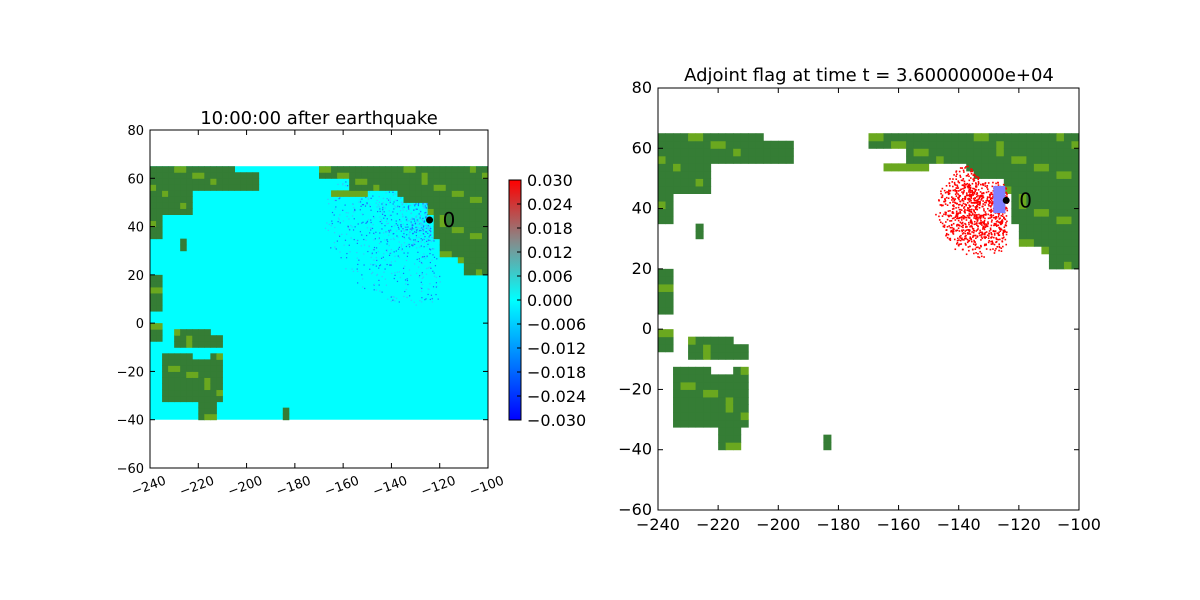 The width and height of the screenshot is (1200, 600). Describe the element at coordinates (635, 388) in the screenshot. I see `y-tick-label: −20` at that location.